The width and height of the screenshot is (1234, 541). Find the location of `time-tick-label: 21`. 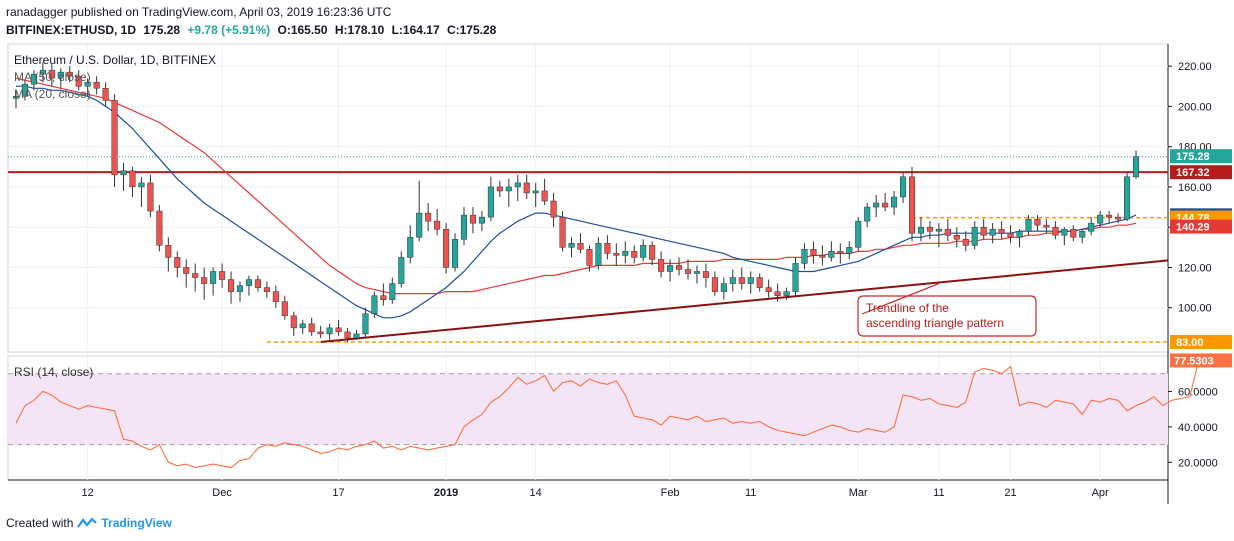

time-tick-label: 21 is located at coordinates (1010, 493).